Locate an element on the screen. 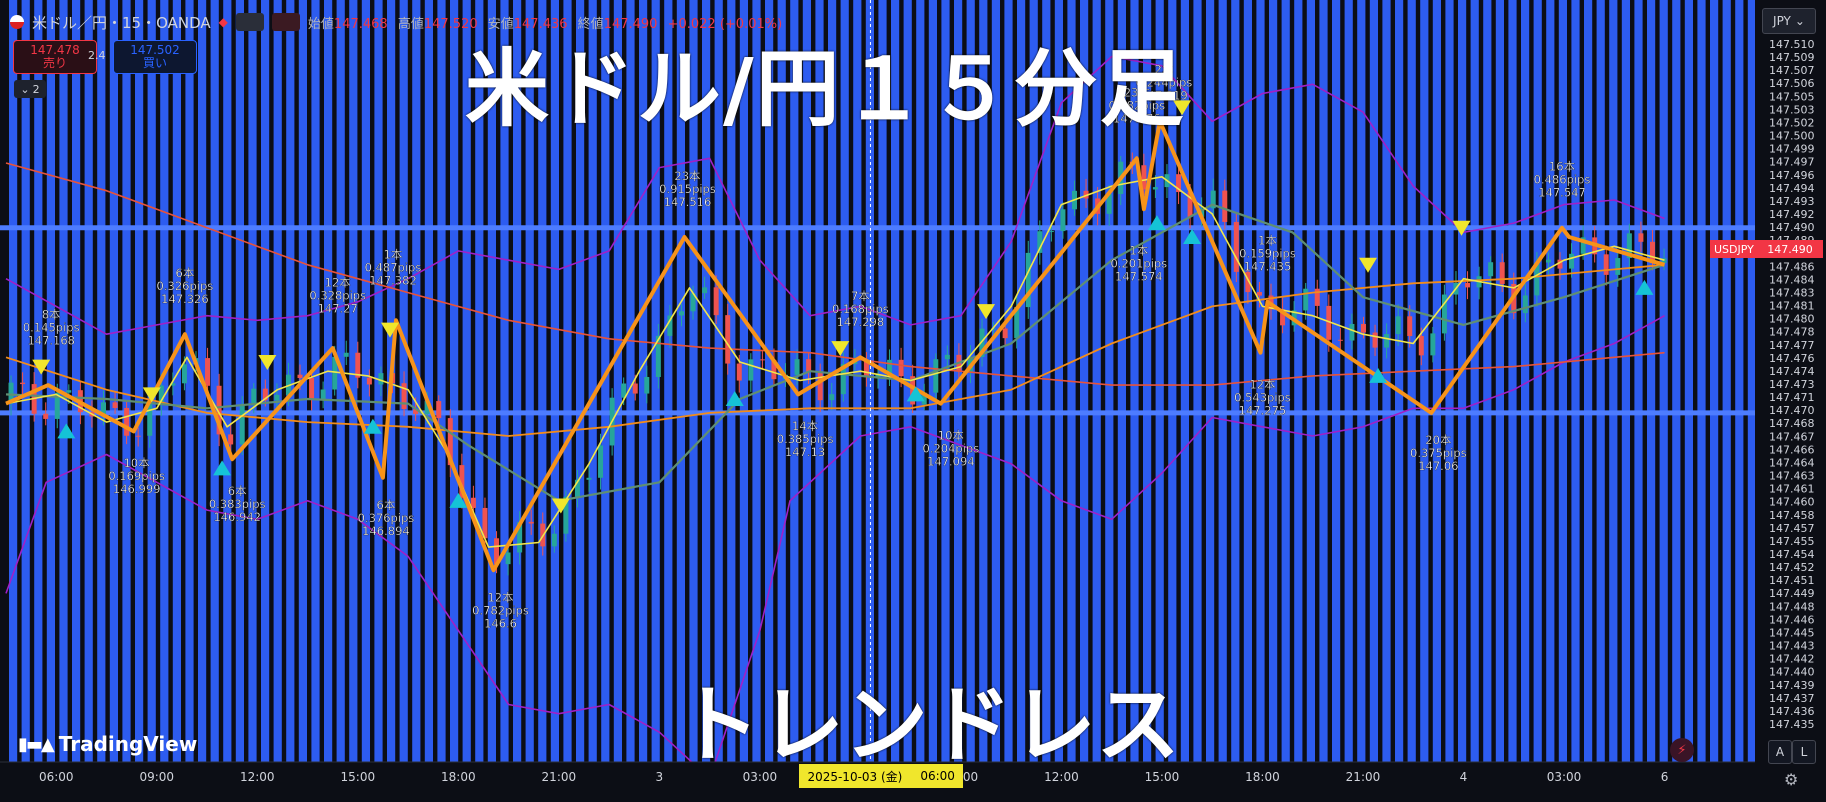 The width and height of the screenshot is (1826, 802). price-tick-label: 147.484 is located at coordinates (1792, 279).